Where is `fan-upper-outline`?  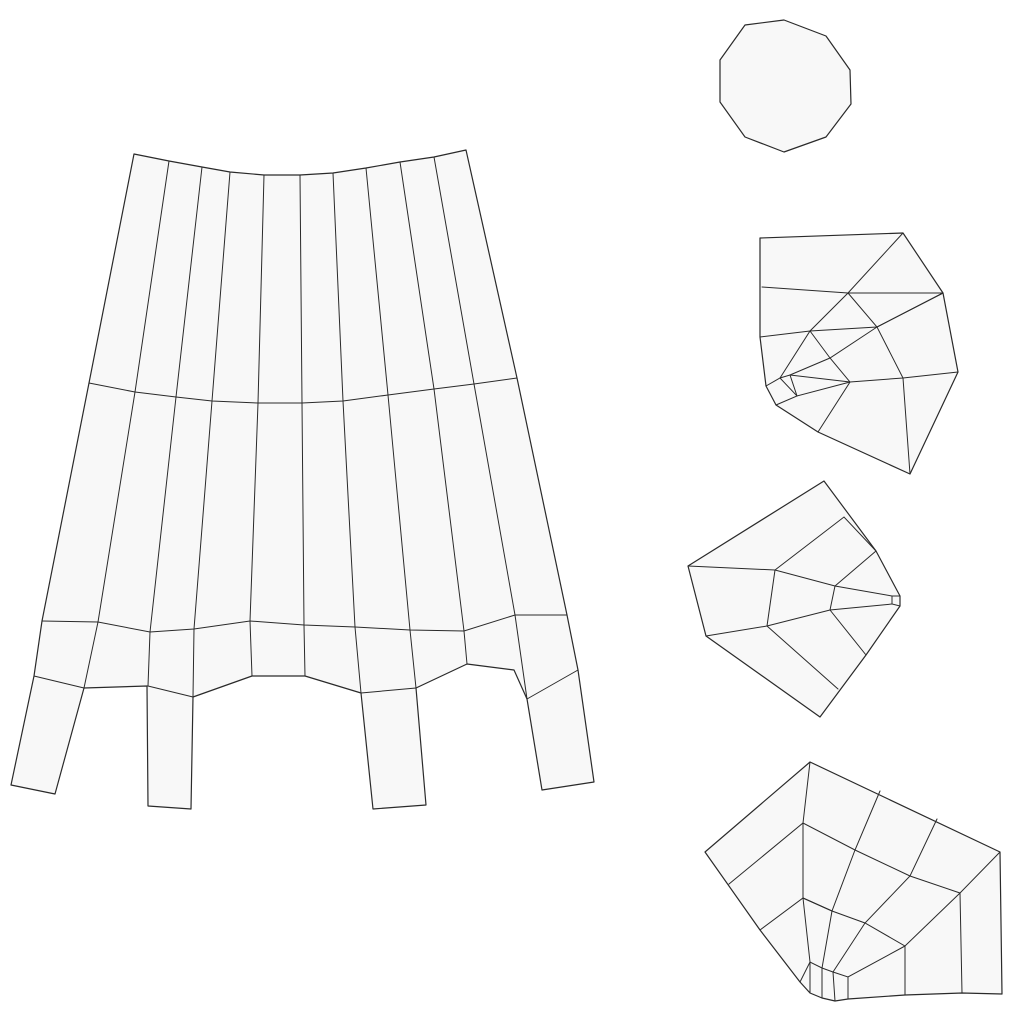
fan-upper-outline is located at coordinates (859, 353).